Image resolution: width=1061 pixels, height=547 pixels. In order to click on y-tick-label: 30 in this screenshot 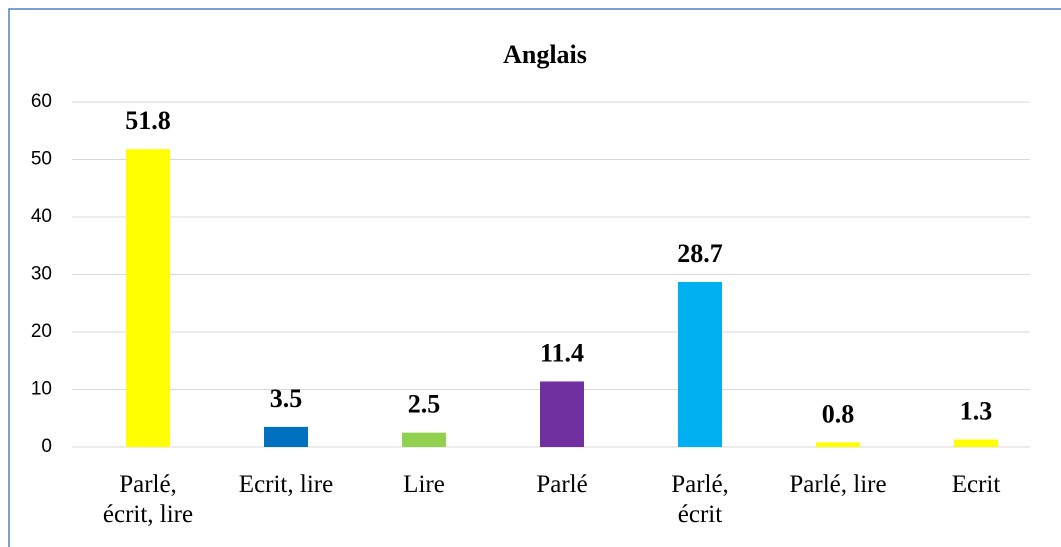, I will do `click(41, 274)`.